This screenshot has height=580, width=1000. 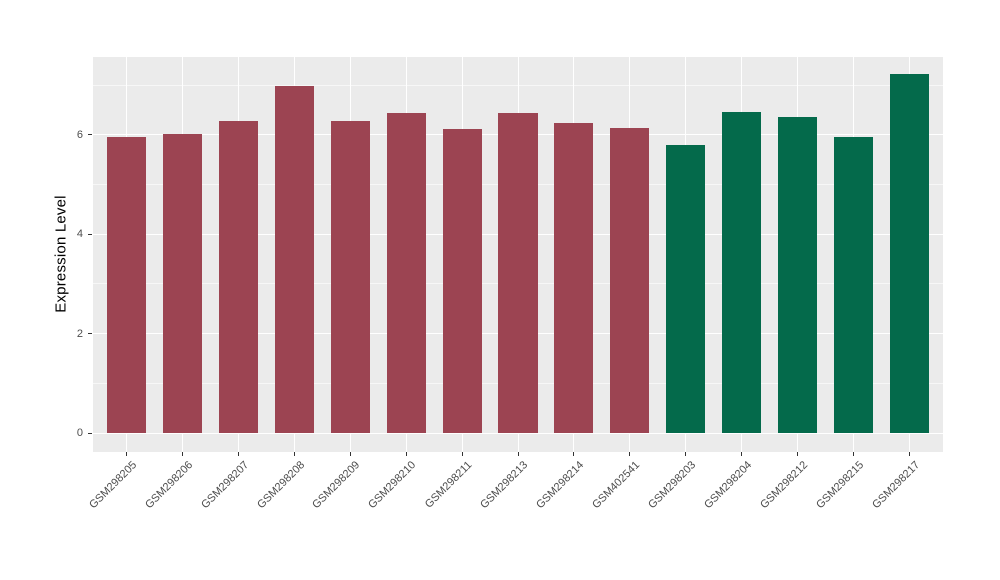 What do you see at coordinates (853, 285) in the screenshot?
I see `bar-GSM298215` at bounding box center [853, 285].